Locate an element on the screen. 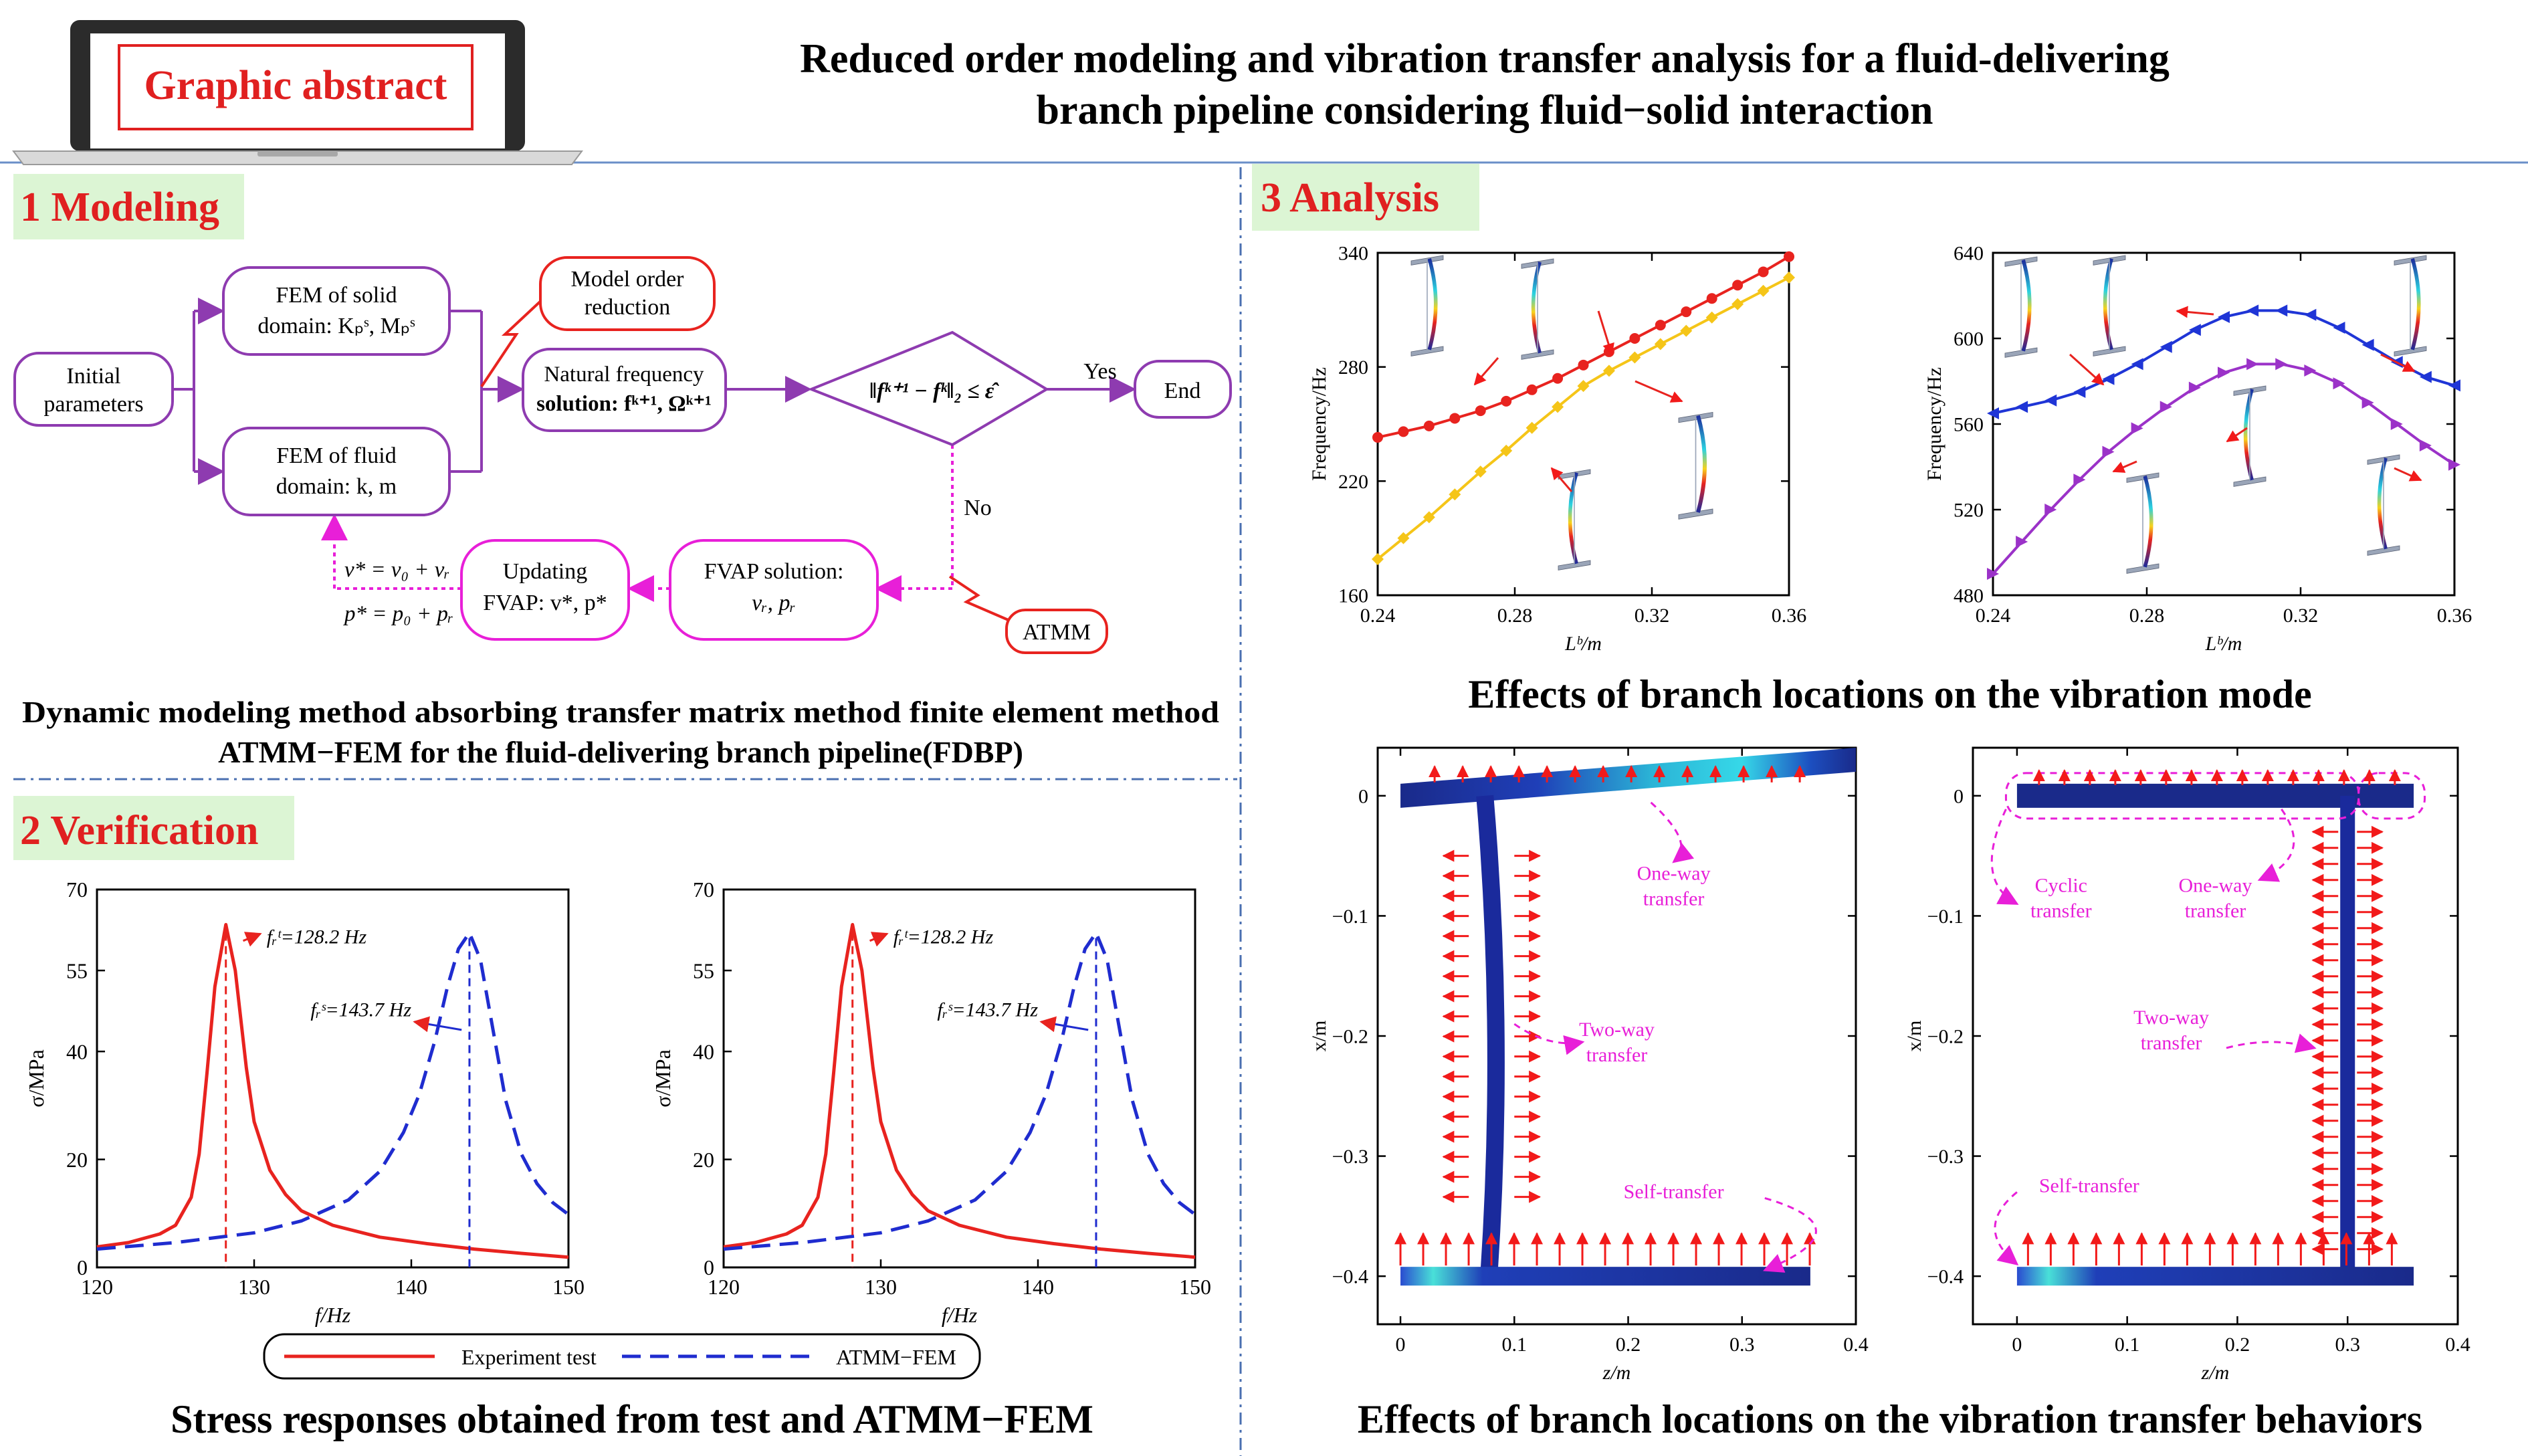  y-tick-label: 560 is located at coordinates (1969, 425).